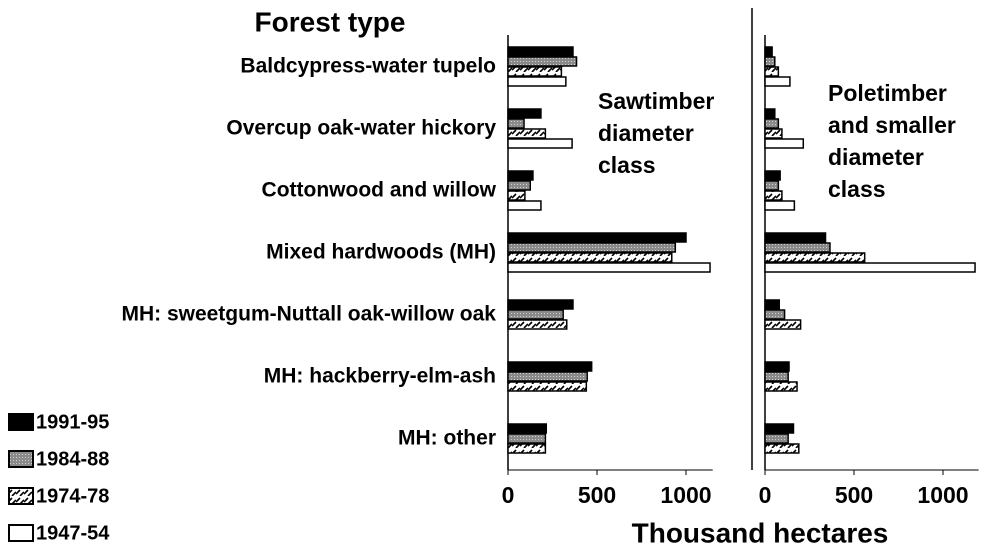 Image resolution: width=994 pixels, height=550 pixels. Describe the element at coordinates (72, 422) in the screenshot. I see `legend-label: 1991-95` at that location.